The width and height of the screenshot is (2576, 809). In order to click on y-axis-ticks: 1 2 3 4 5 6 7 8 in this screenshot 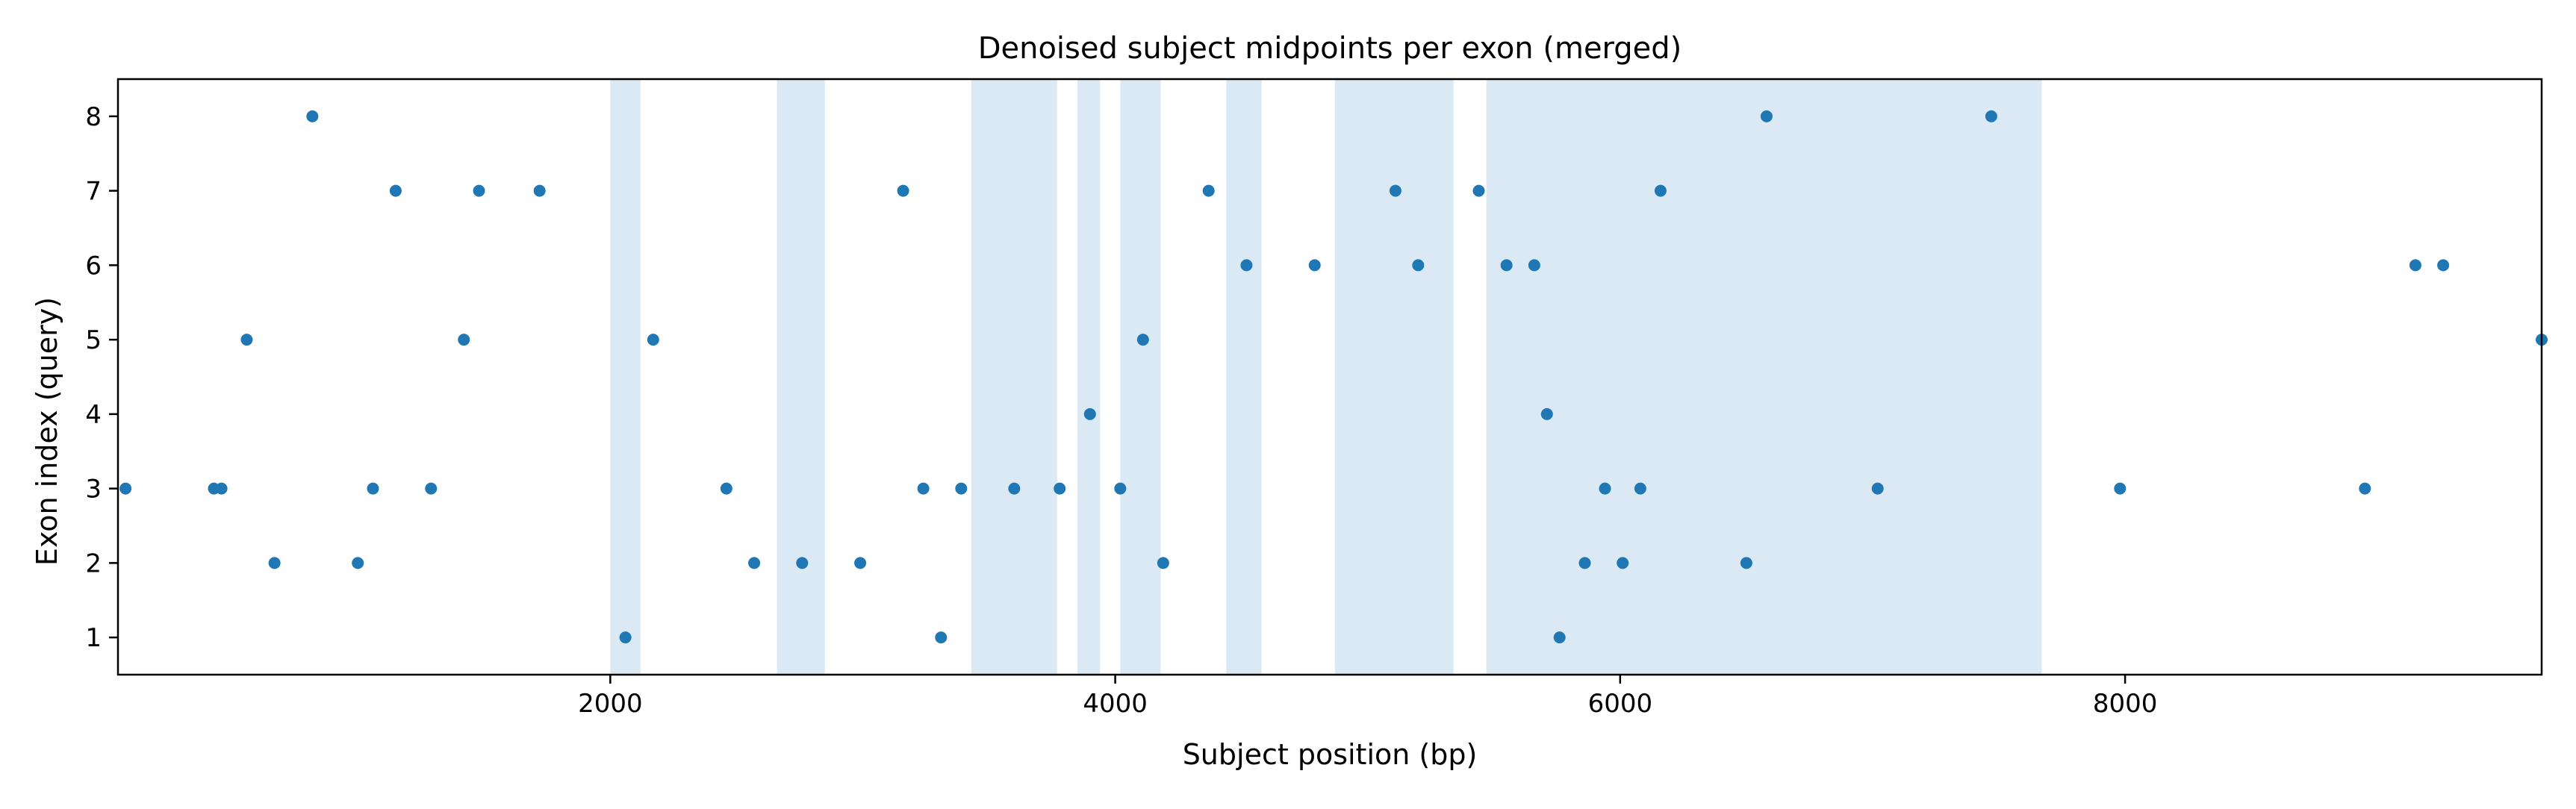, I will do `click(101, 378)`.